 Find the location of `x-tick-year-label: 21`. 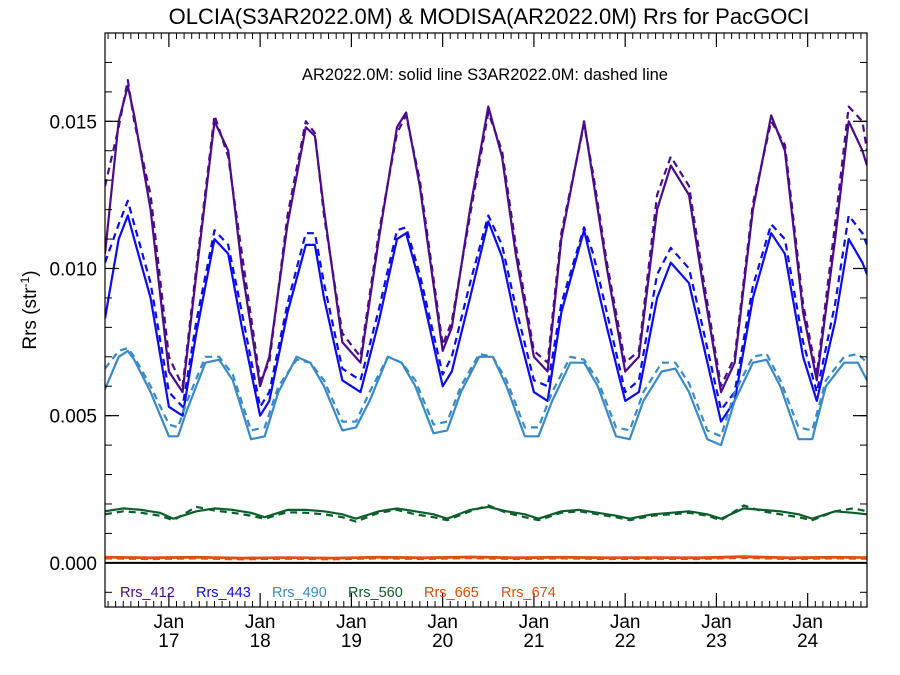

x-tick-year-label: 21 is located at coordinates (533, 641).